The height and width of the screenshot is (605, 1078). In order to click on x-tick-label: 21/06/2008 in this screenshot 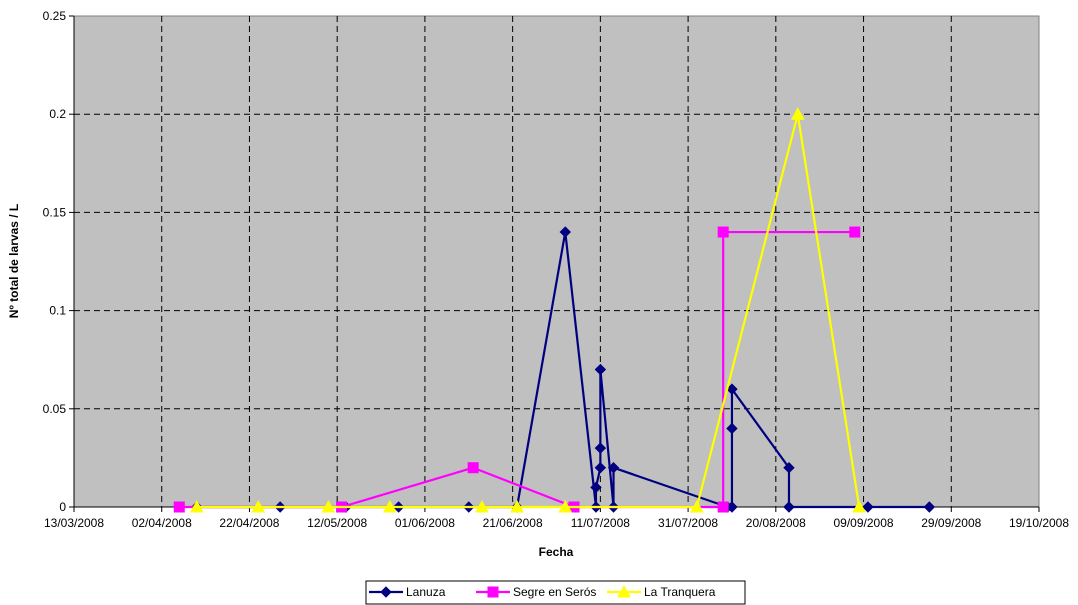, I will do `click(513, 523)`.